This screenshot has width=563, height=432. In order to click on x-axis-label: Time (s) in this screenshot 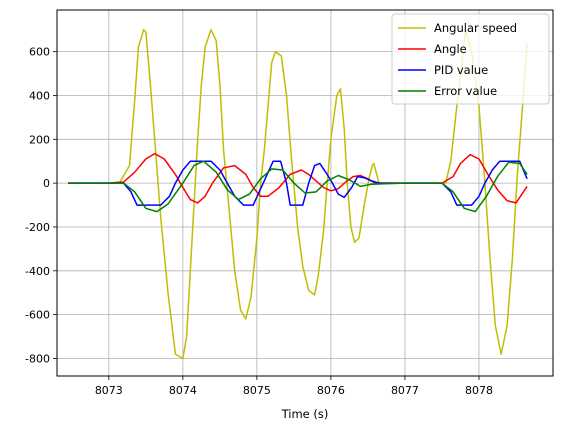, I will do `click(305, 414)`.